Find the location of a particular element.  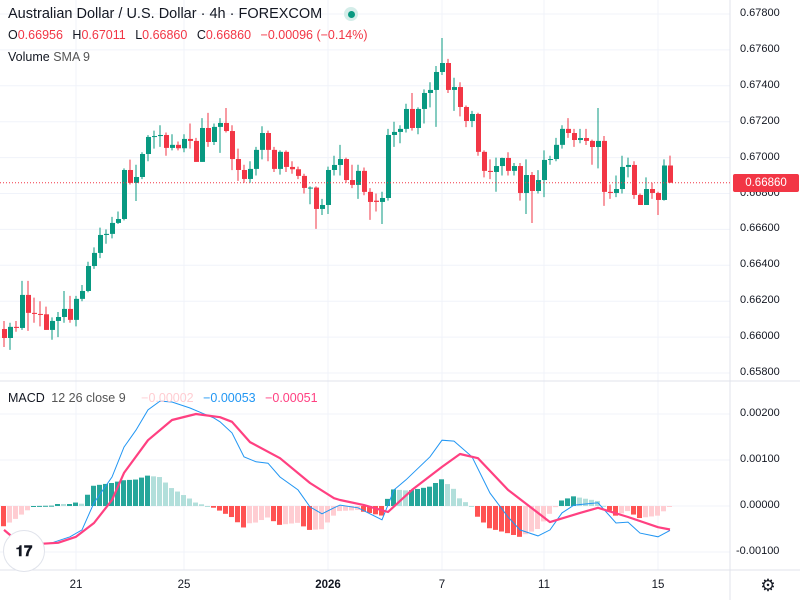

volume-indicator-legend: Volume SMA 9 is located at coordinates (191, 57).